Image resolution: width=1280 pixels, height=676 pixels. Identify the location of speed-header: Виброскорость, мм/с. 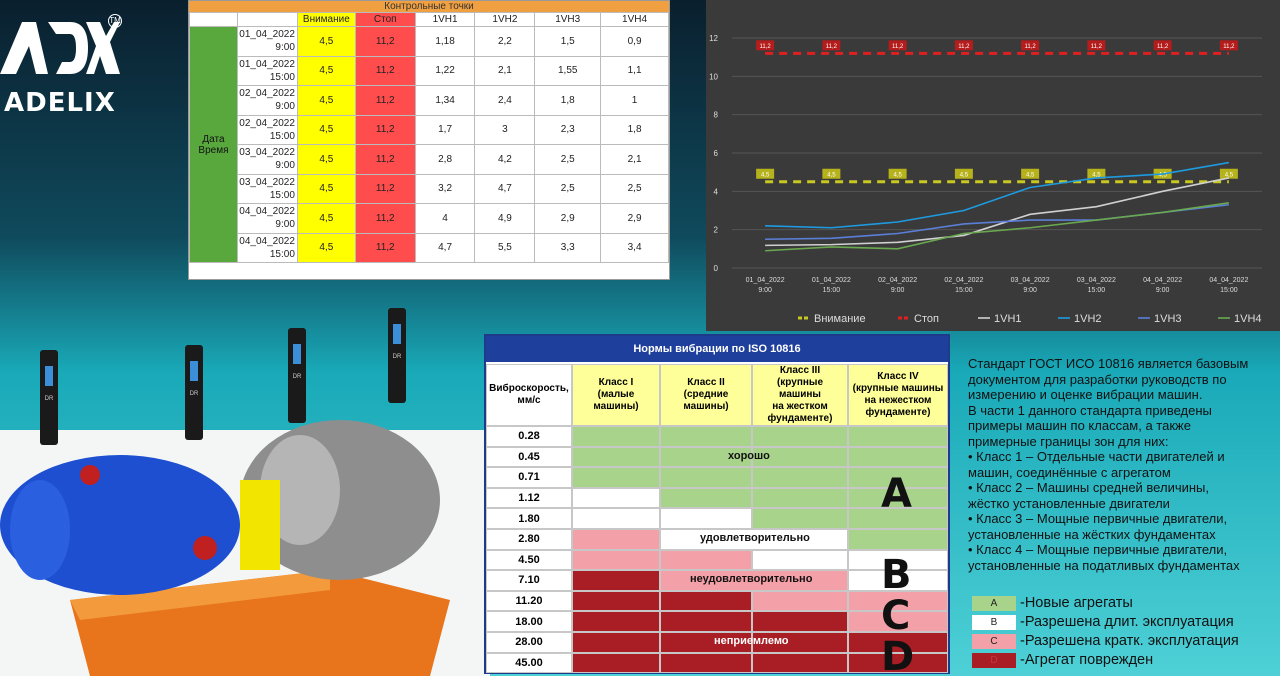
(529, 395).